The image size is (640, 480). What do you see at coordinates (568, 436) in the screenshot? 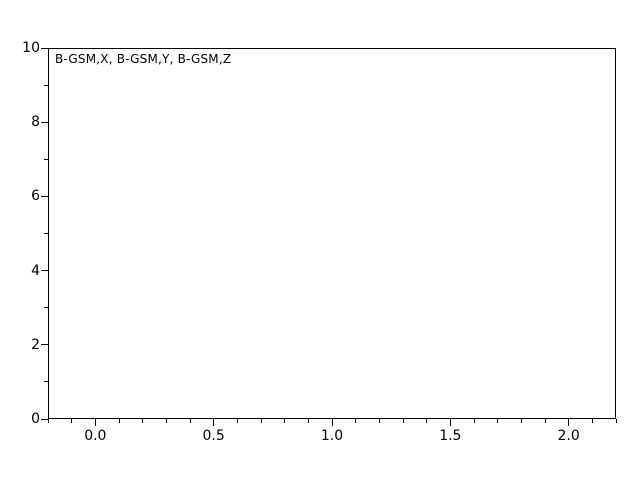
I see `x-tick-label: 2.0` at bounding box center [568, 436].